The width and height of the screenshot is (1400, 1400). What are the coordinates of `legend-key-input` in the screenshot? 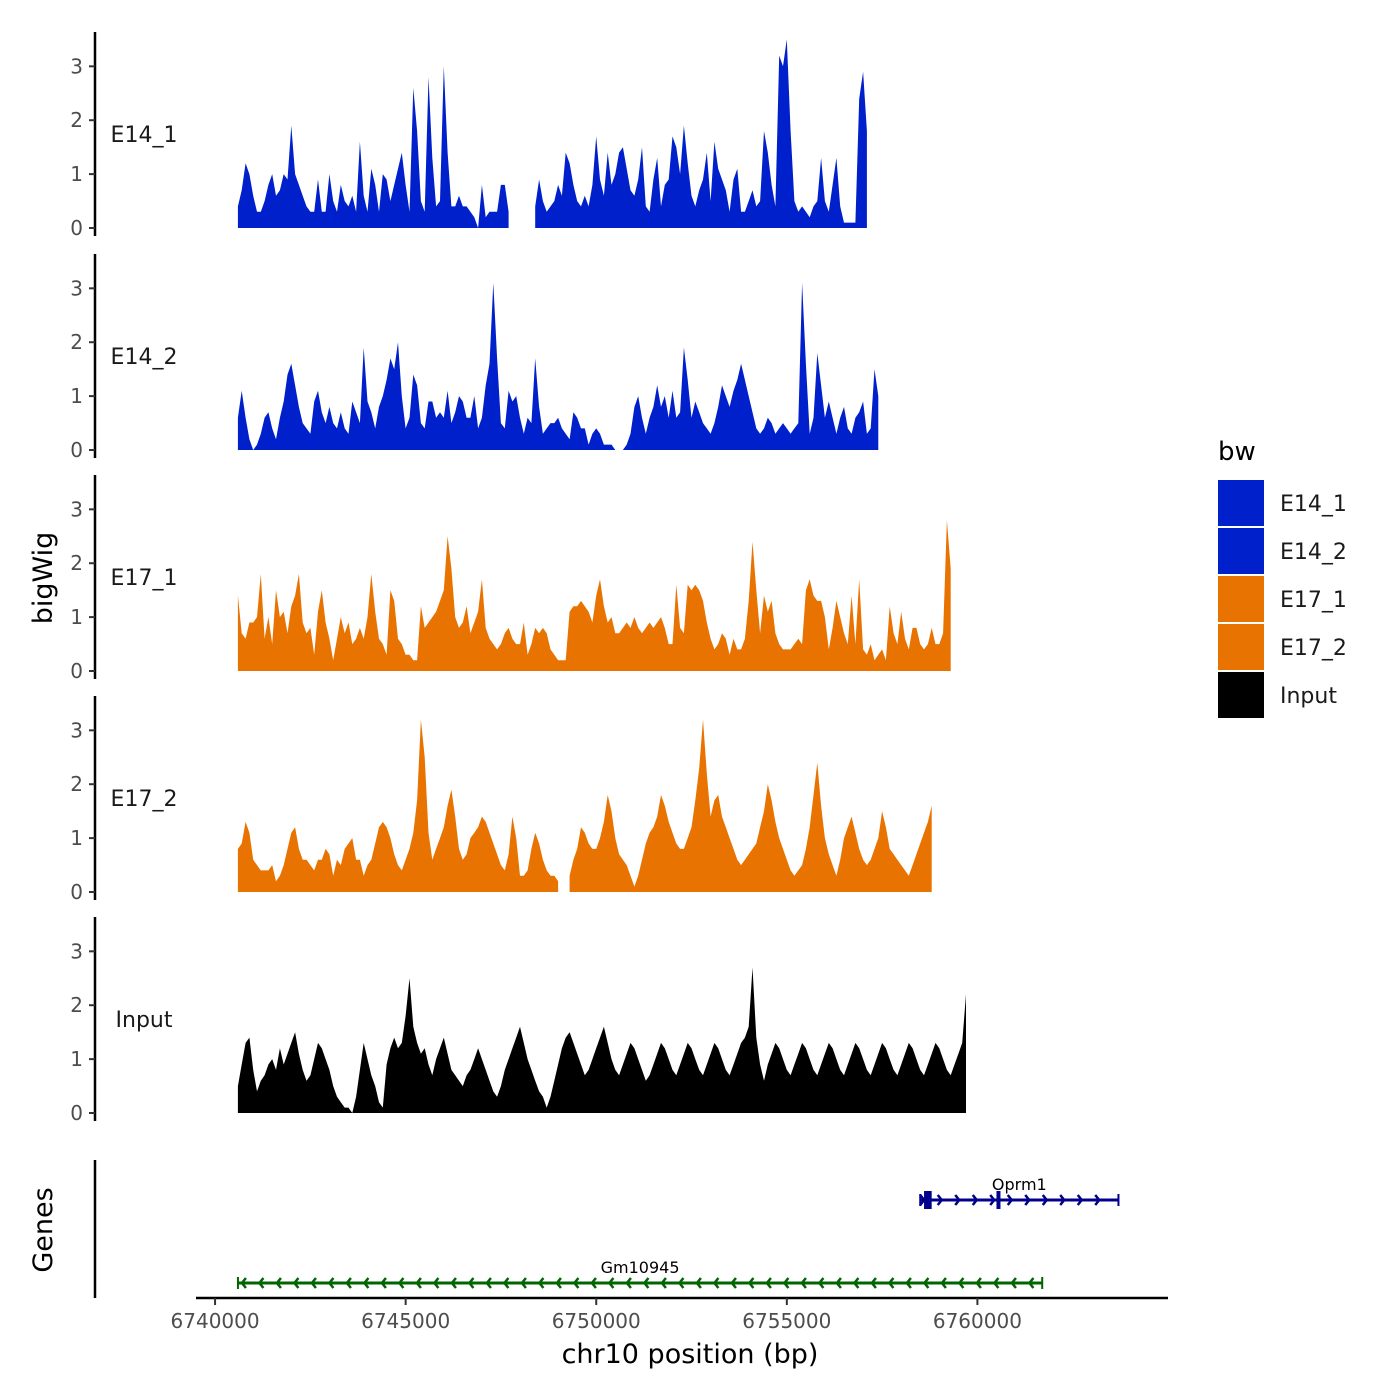 It's located at (1241, 695).